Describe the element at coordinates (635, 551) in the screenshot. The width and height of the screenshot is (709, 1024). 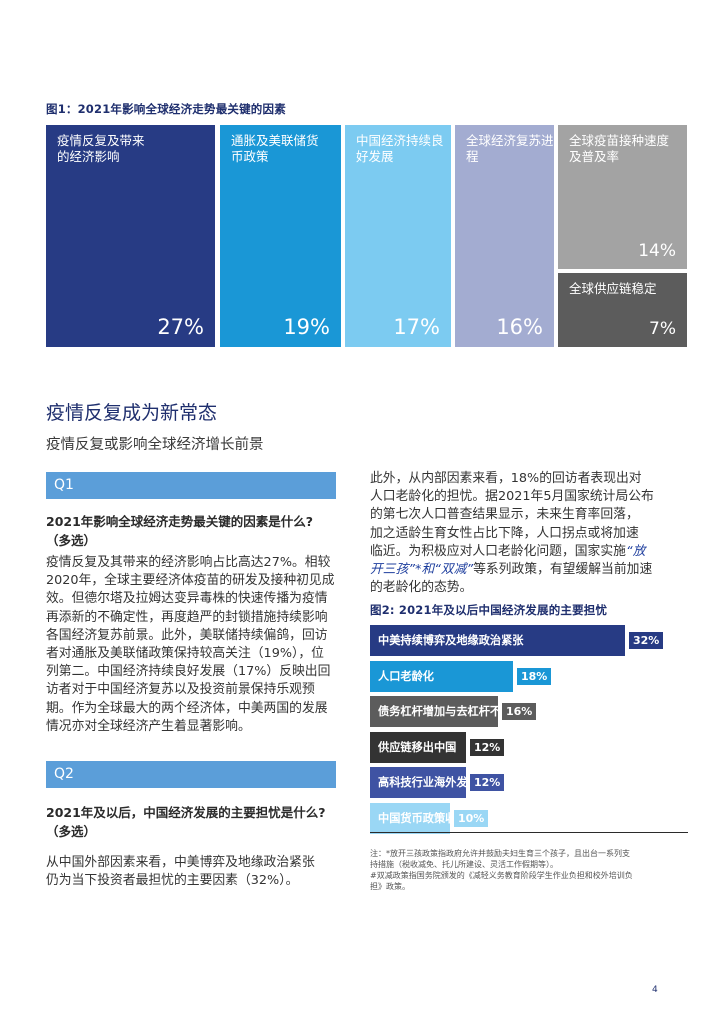
I see `policy-highlight: “放` at that location.